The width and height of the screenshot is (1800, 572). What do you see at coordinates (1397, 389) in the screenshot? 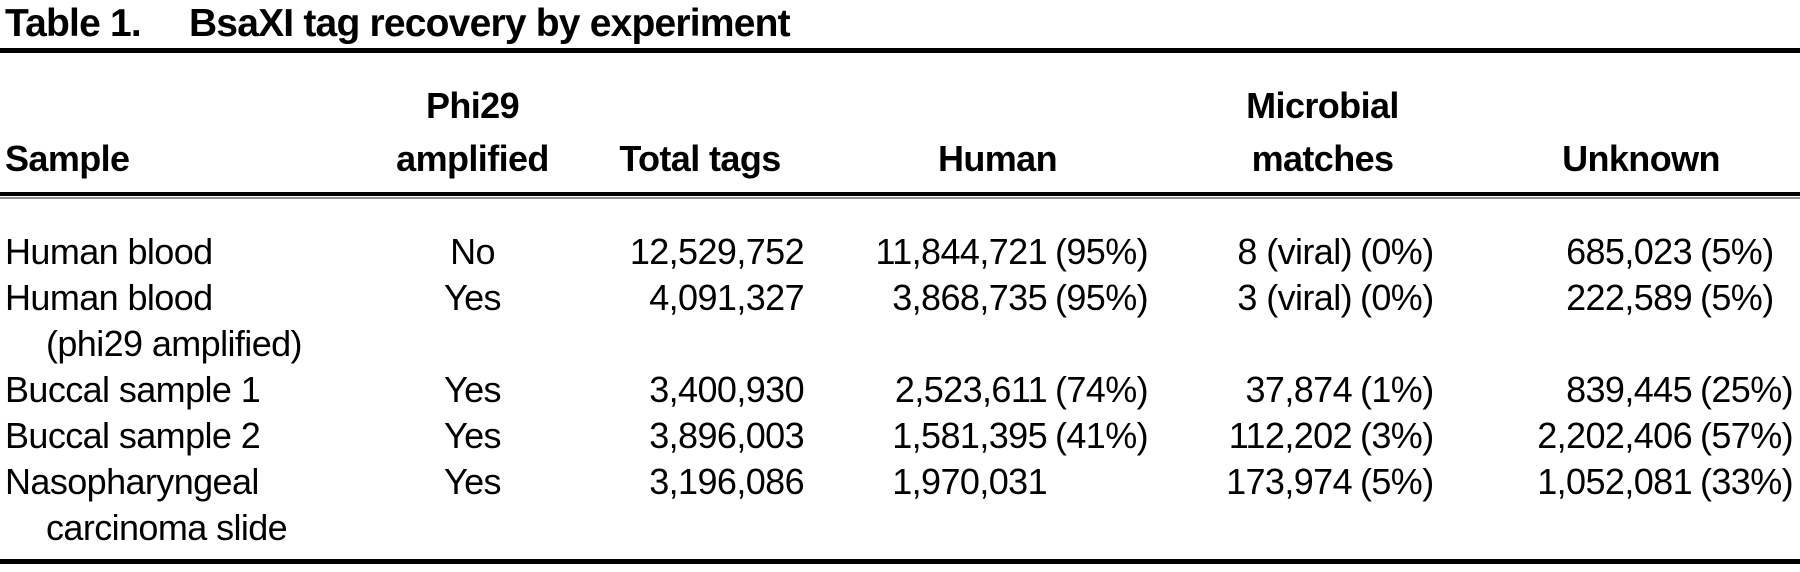
I see `value-percent: (1%)` at bounding box center [1397, 389].